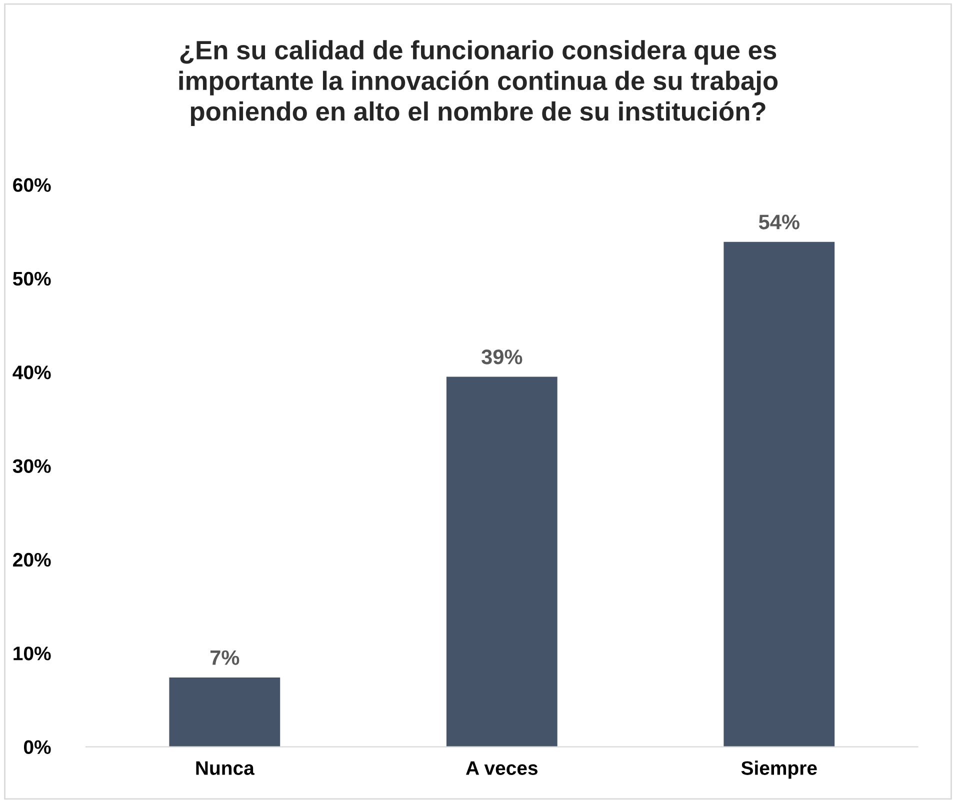  What do you see at coordinates (31, 373) in the screenshot?
I see `y-tick-label: 40%` at bounding box center [31, 373].